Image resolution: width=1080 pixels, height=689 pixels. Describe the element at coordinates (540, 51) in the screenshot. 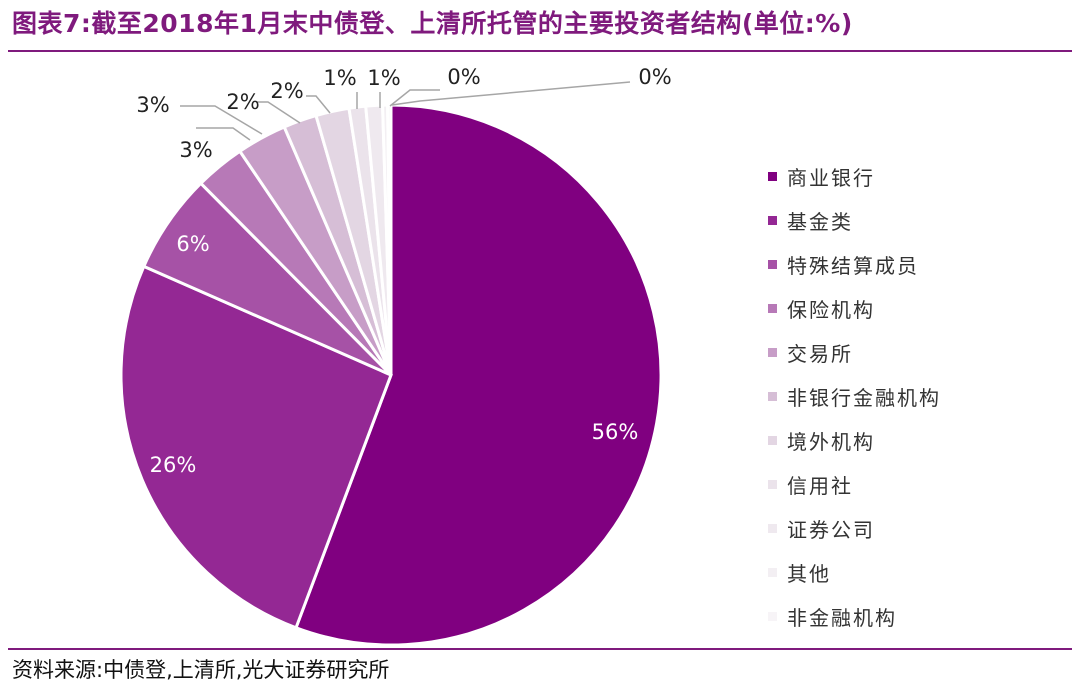

I see `title-divider` at that location.